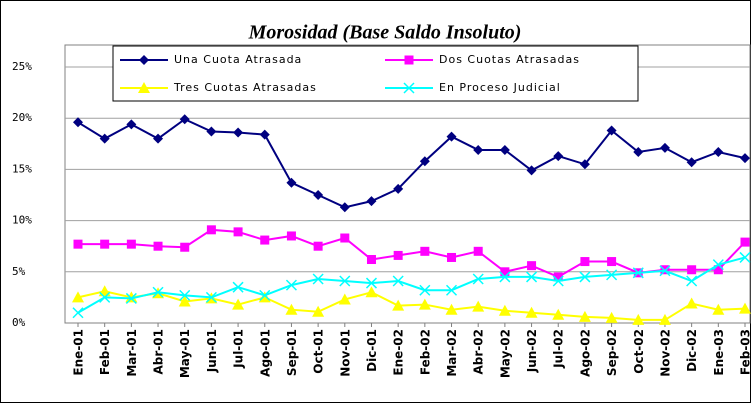 The image size is (751, 403). What do you see at coordinates (245, 87) in the screenshot?
I see `legend-label: Tres Cuotas Atrasadas` at bounding box center [245, 87].